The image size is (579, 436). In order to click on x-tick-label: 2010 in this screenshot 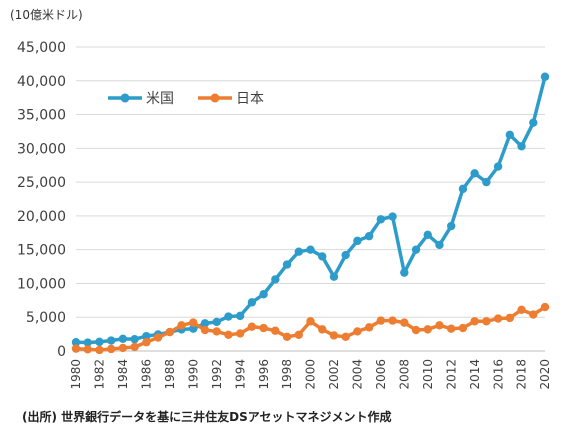, I will do `click(428, 374)`.